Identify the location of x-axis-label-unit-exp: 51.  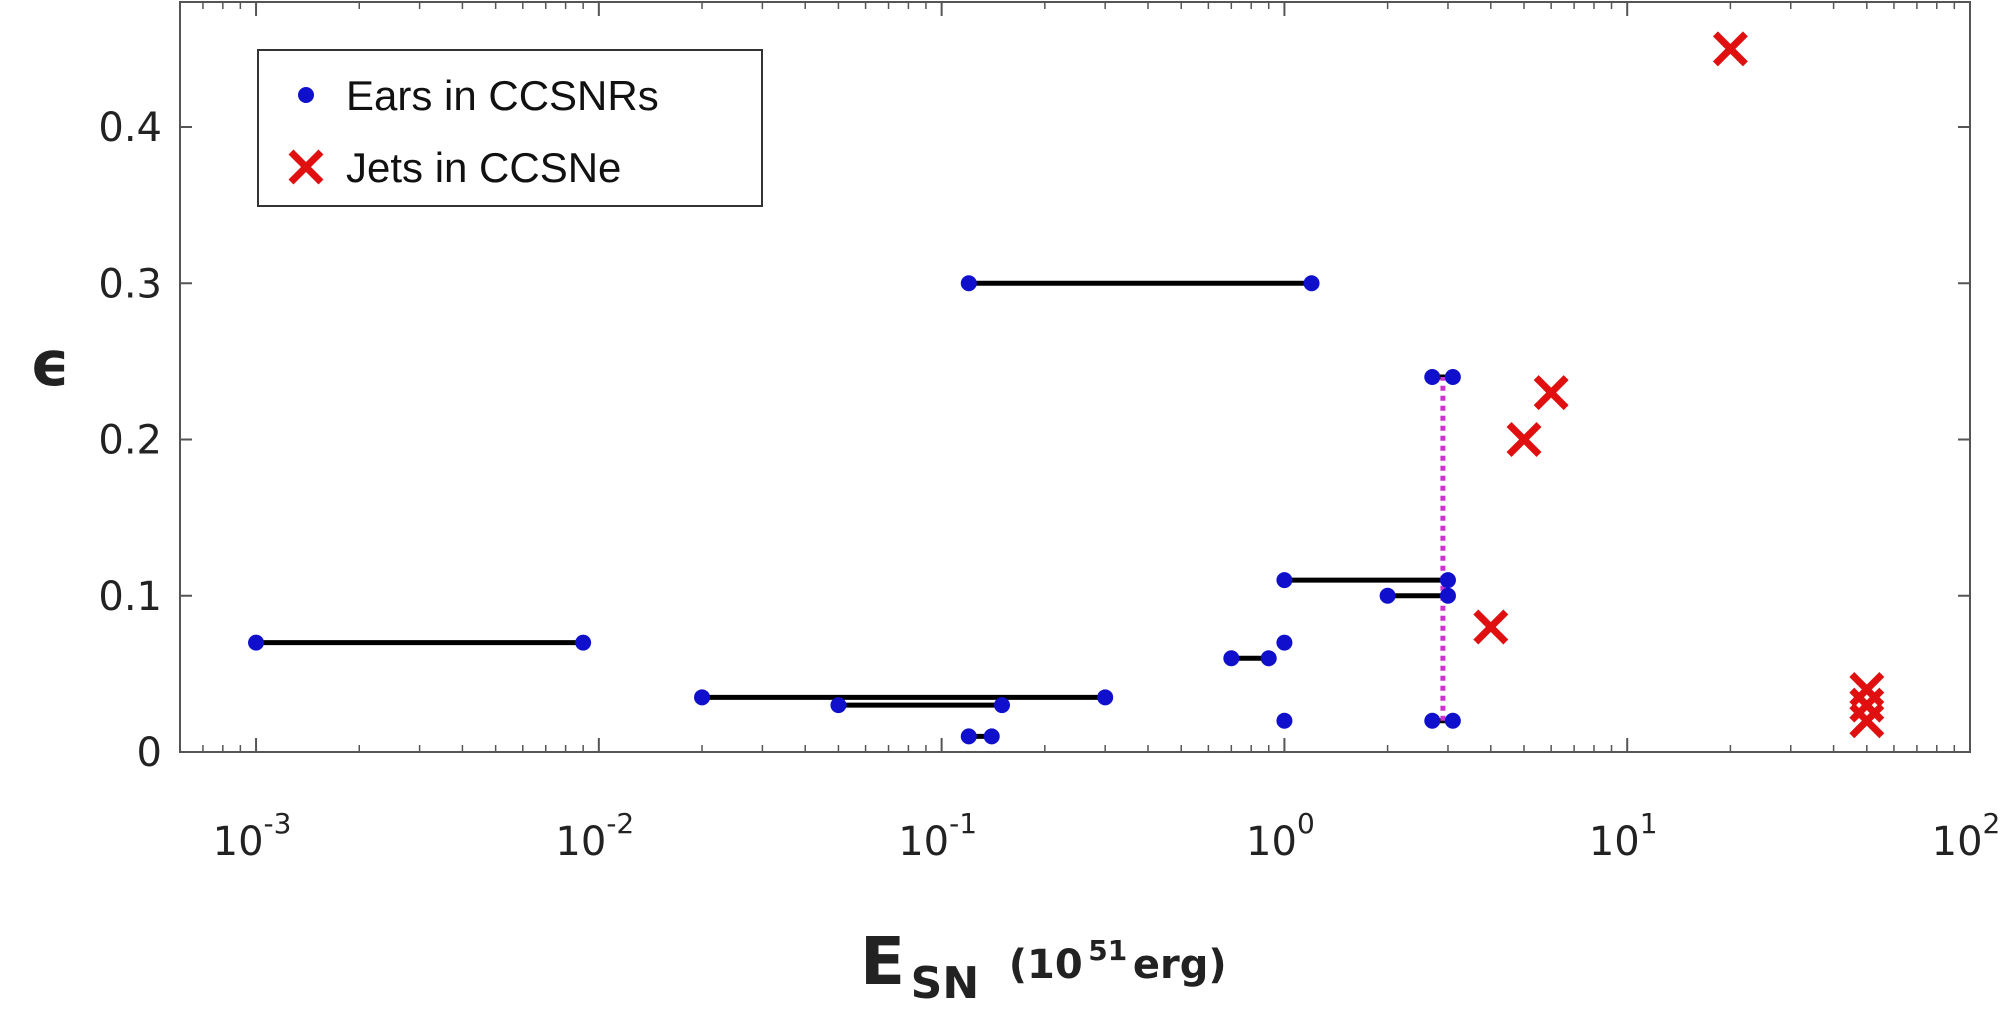
(1107, 950).